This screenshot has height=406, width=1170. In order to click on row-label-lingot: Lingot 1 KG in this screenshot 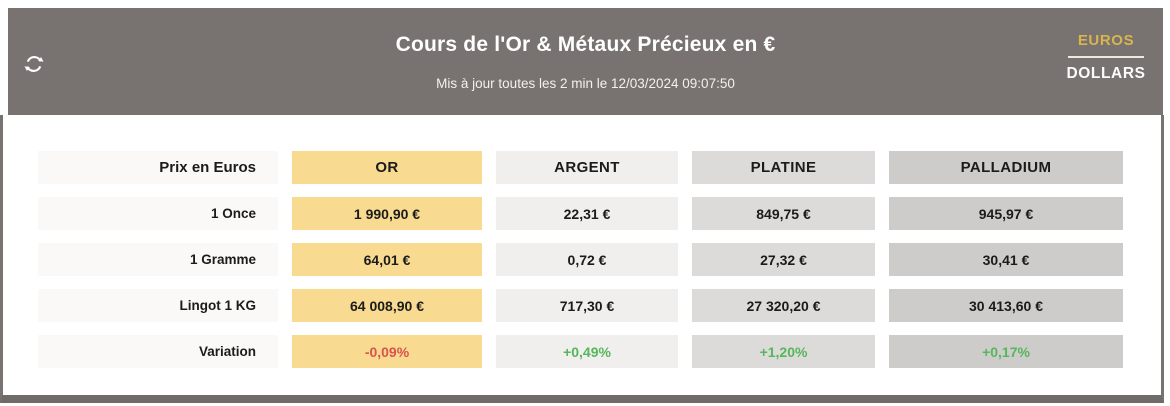, I will do `click(158, 305)`.